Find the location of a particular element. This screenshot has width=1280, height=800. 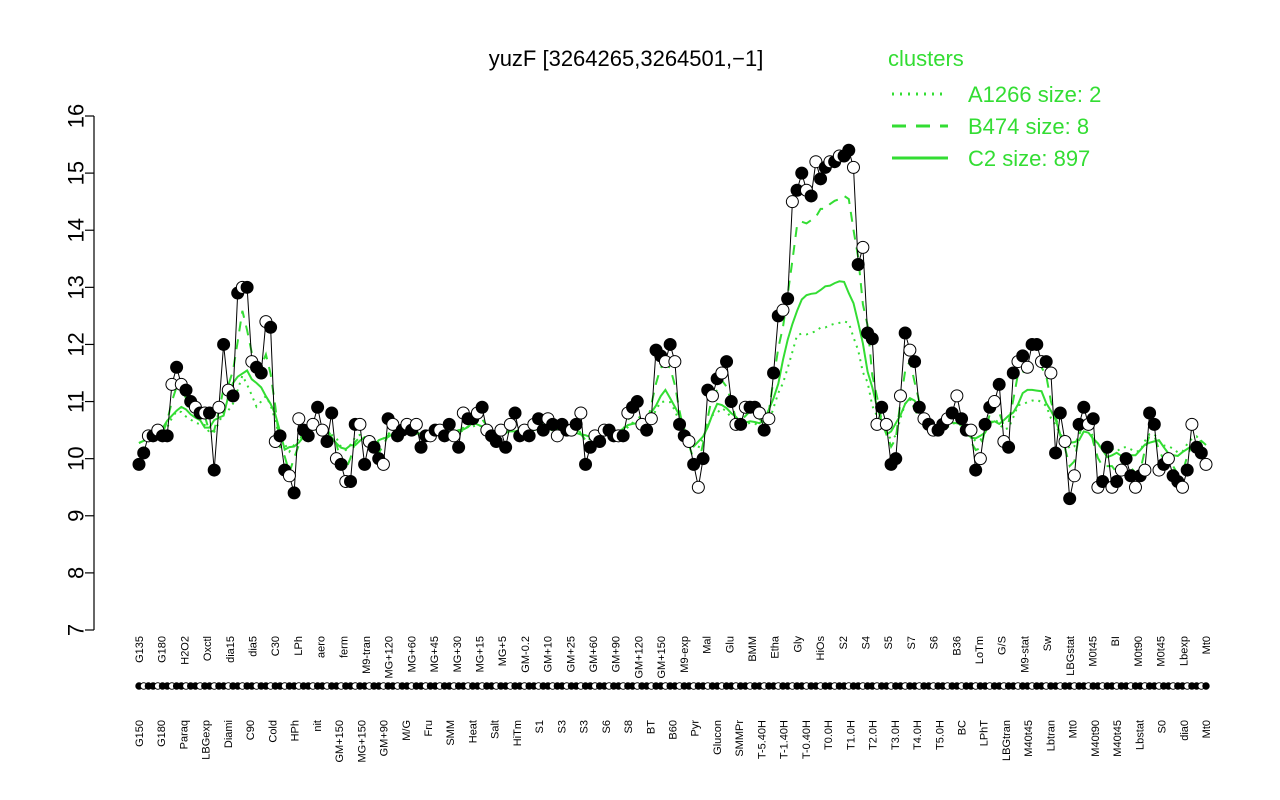

x-tick-label: M9-stat is located at coordinates (1025, 654).